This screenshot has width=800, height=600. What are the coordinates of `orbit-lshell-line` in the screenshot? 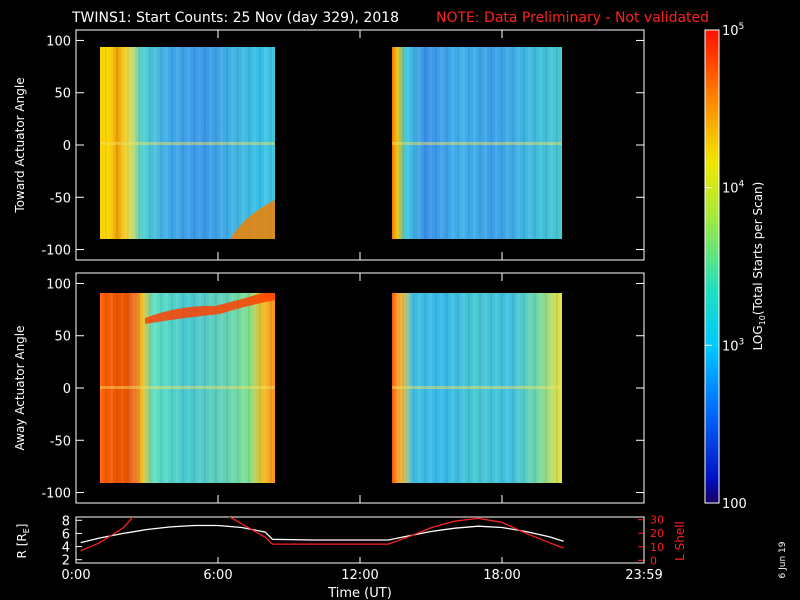 It's located at (322, 534).